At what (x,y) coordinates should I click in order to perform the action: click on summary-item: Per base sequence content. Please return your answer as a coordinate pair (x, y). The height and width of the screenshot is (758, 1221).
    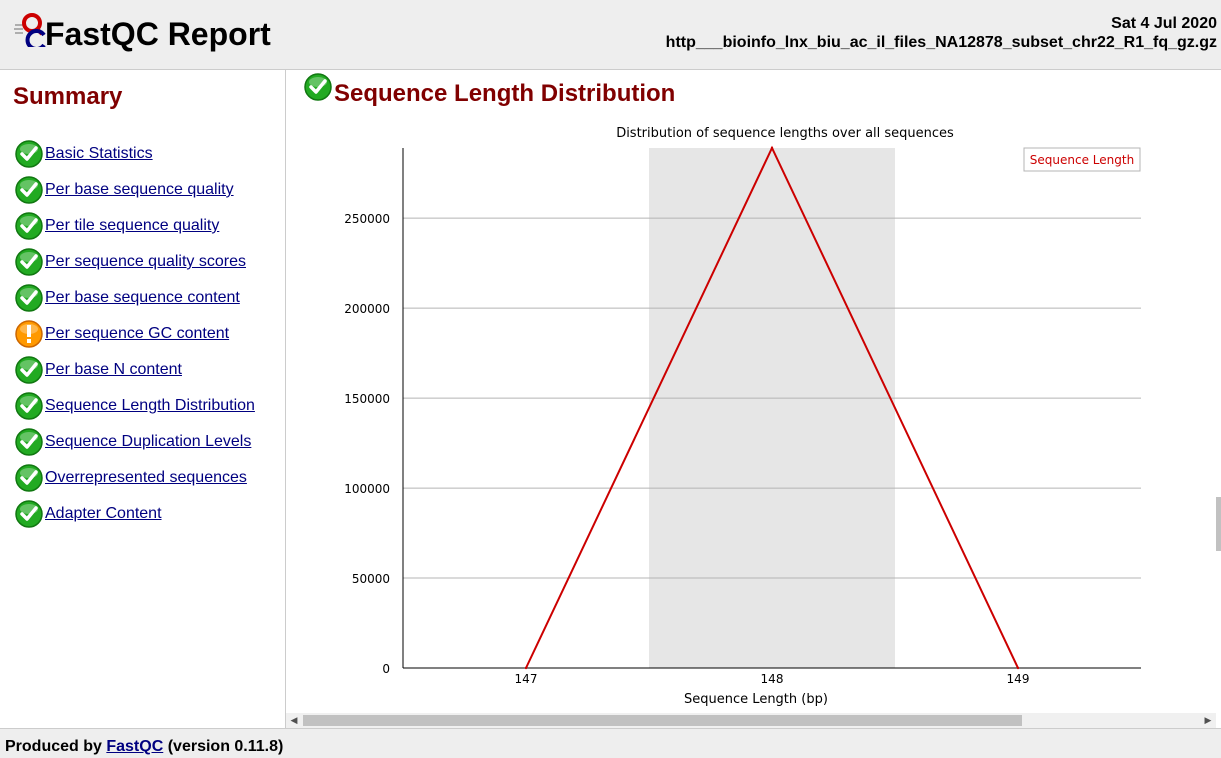
    Looking at the image, I should click on (134, 298).